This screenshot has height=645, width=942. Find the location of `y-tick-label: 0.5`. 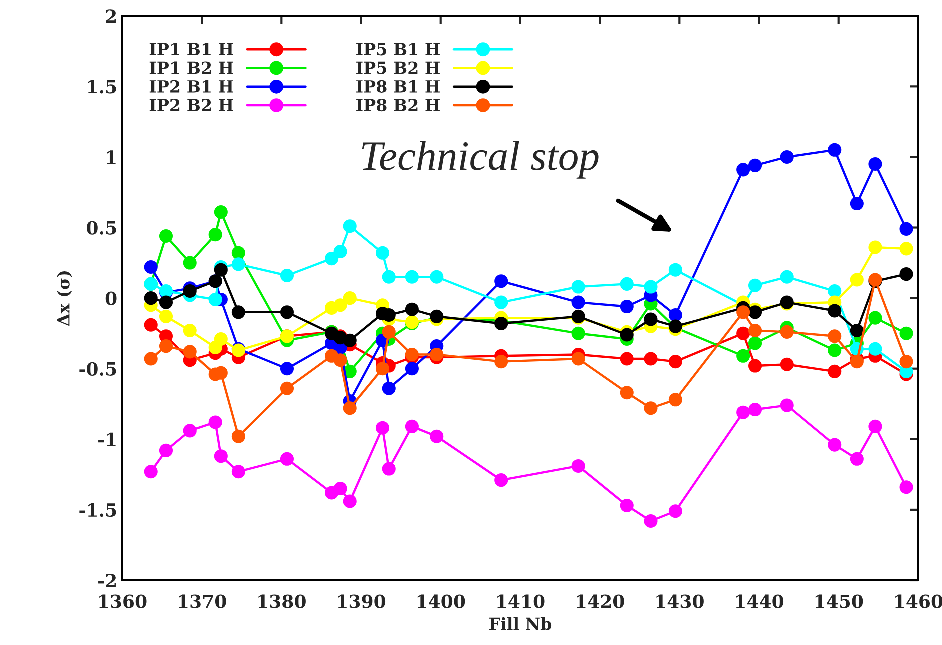

y-tick-label: 0.5 is located at coordinates (101, 228).